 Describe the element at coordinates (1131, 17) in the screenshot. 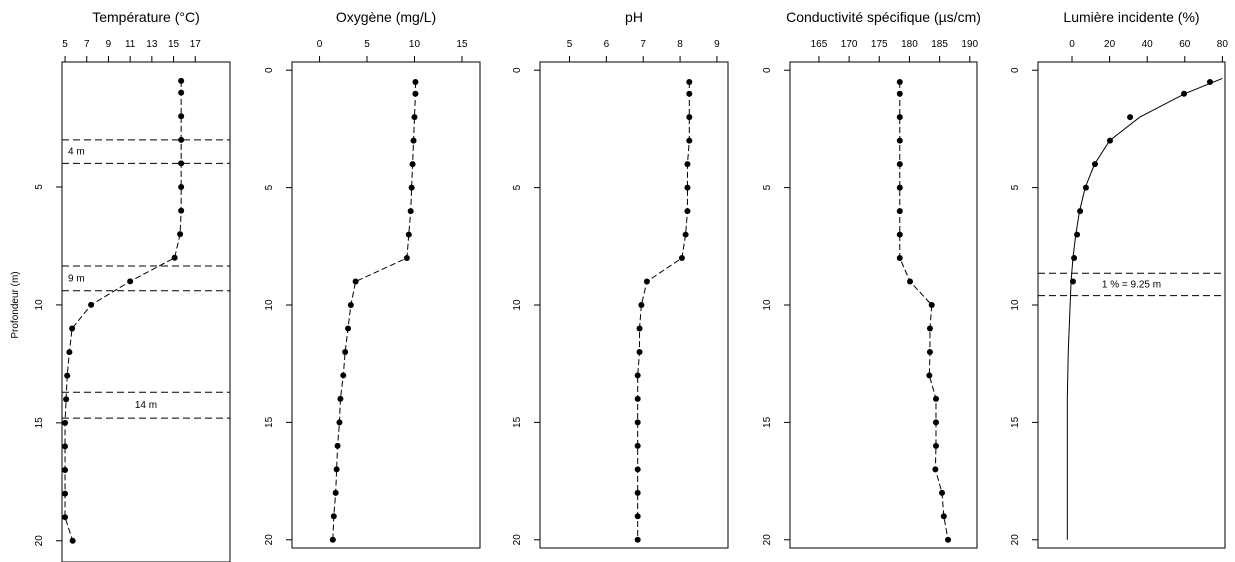

I see `chart-title: Lumière incidente (%)` at that location.